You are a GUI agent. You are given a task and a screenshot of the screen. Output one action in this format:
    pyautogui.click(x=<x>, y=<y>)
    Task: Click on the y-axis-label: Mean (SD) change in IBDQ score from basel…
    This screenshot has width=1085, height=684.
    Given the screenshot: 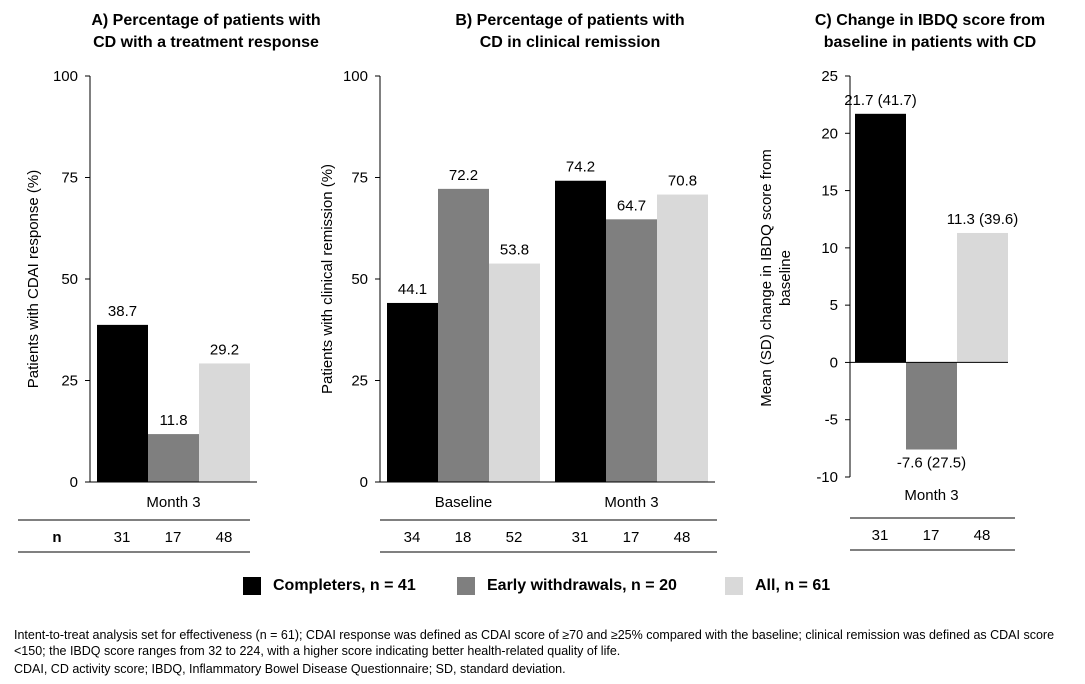 What is the action you would take?
    pyautogui.click(x=776, y=278)
    